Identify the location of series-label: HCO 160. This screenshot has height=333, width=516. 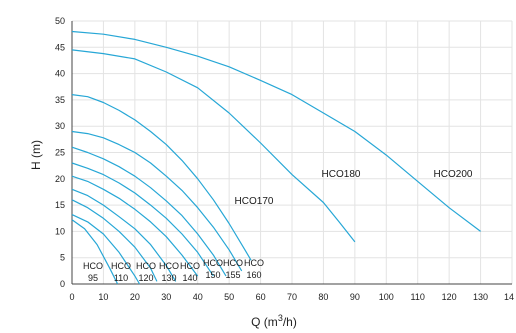
(254, 269).